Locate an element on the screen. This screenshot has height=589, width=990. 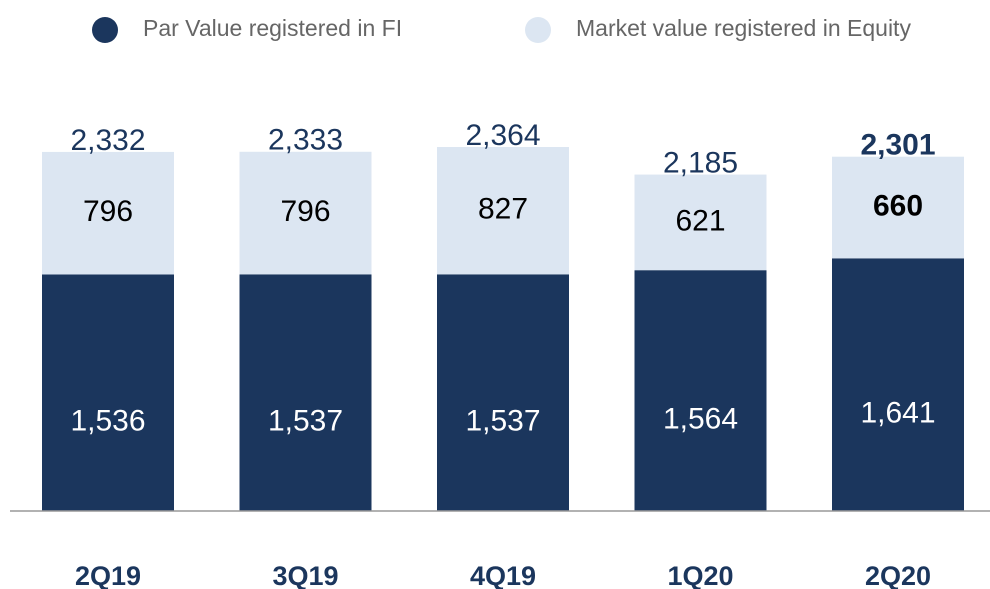
total-label: 2,185 is located at coordinates (700, 162).